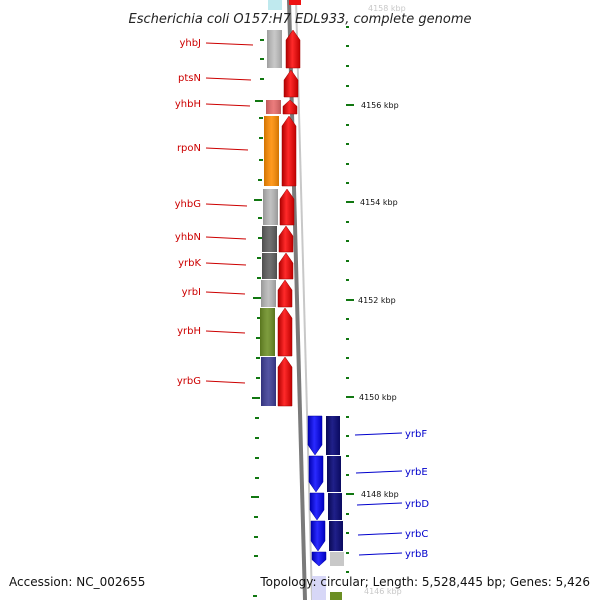 This screenshot has width=600, height=600. I want to click on genome-backbone, so click(300, 300).